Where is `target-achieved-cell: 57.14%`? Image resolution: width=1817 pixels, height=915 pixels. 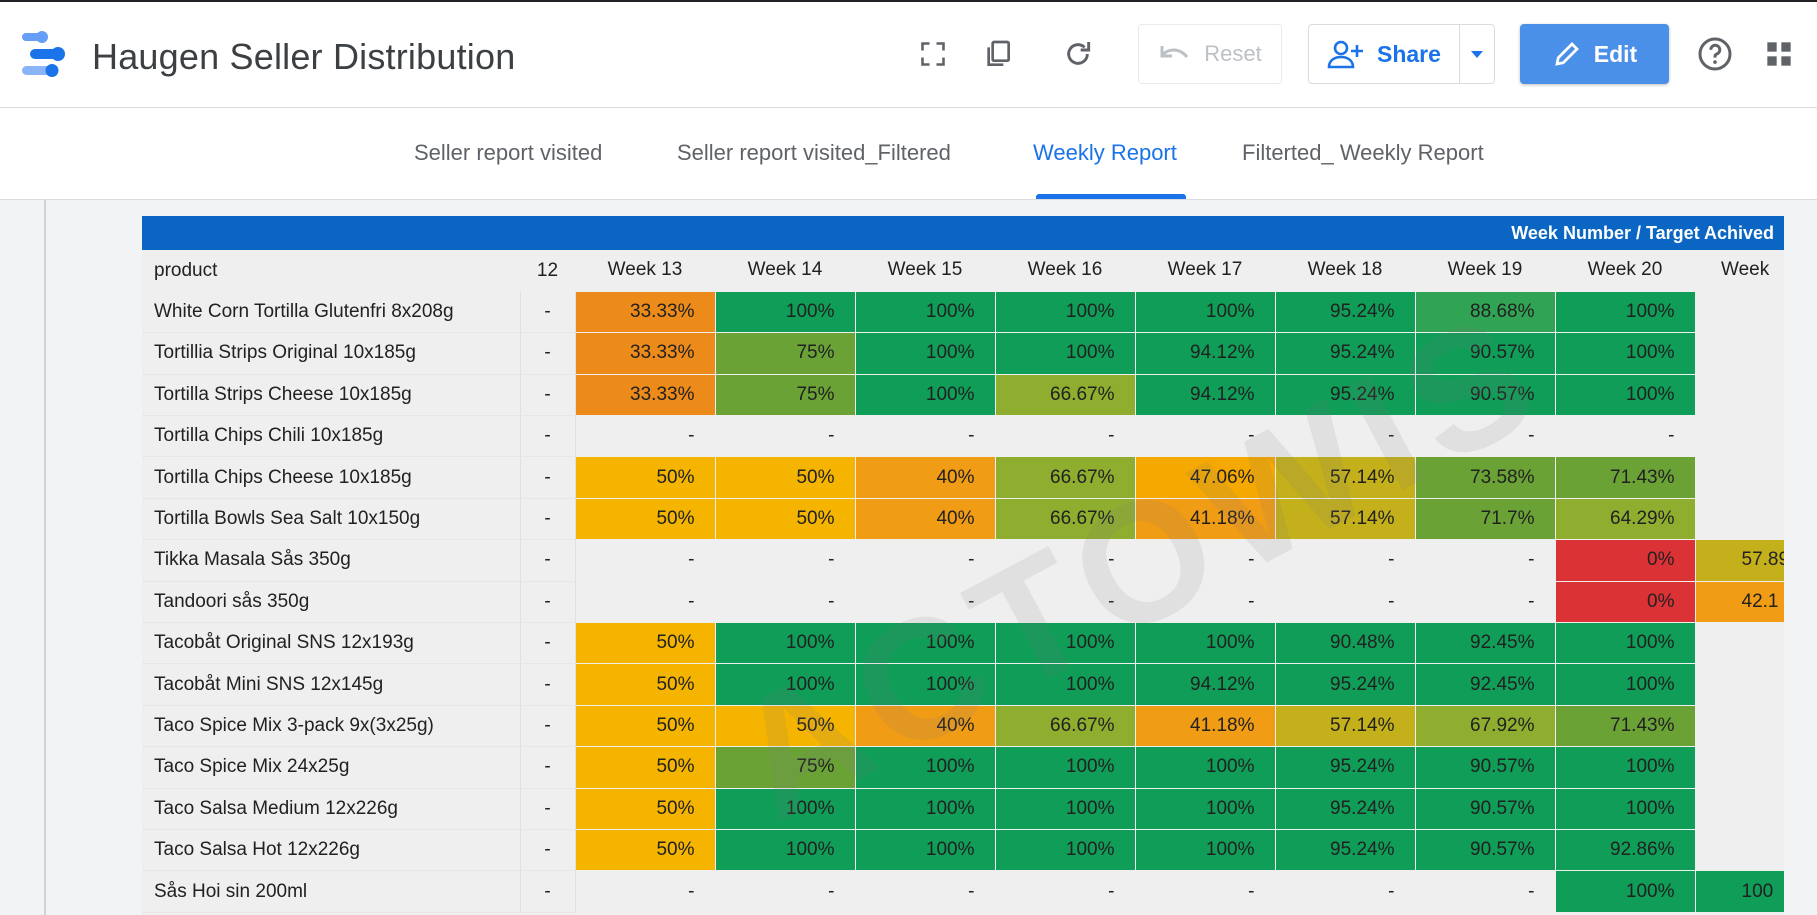 target-achieved-cell: 57.14% is located at coordinates (1345, 726).